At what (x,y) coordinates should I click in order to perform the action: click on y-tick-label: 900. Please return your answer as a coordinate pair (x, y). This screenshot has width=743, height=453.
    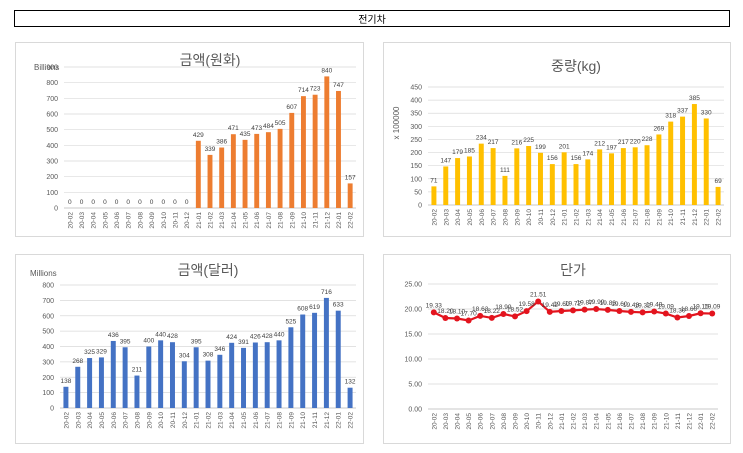
    Looking at the image, I should click on (52, 68).